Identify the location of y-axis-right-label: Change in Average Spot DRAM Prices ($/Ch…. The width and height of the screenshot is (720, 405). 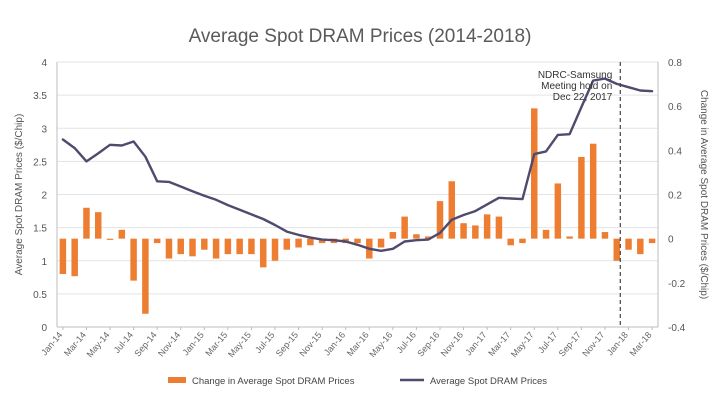
(703, 194).